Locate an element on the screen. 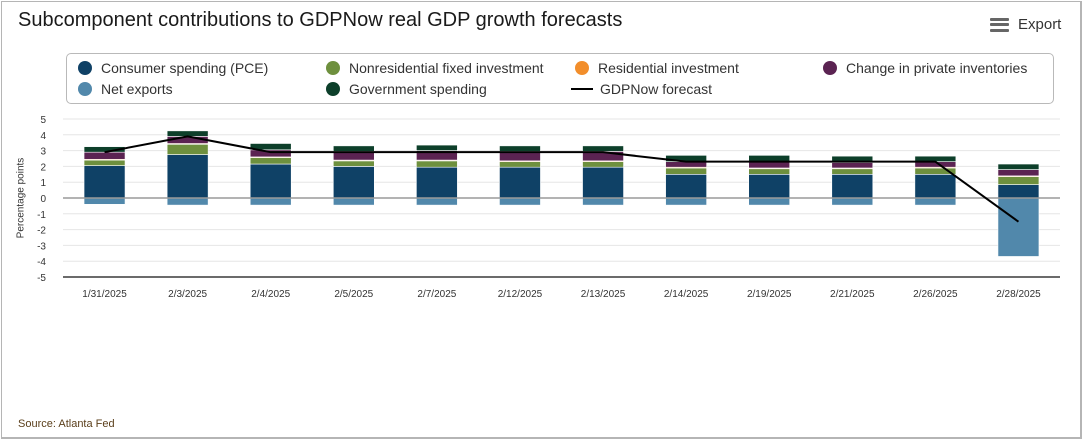 The height and width of the screenshot is (444, 1085). legend-item-government: Government spending is located at coordinates (406, 89).